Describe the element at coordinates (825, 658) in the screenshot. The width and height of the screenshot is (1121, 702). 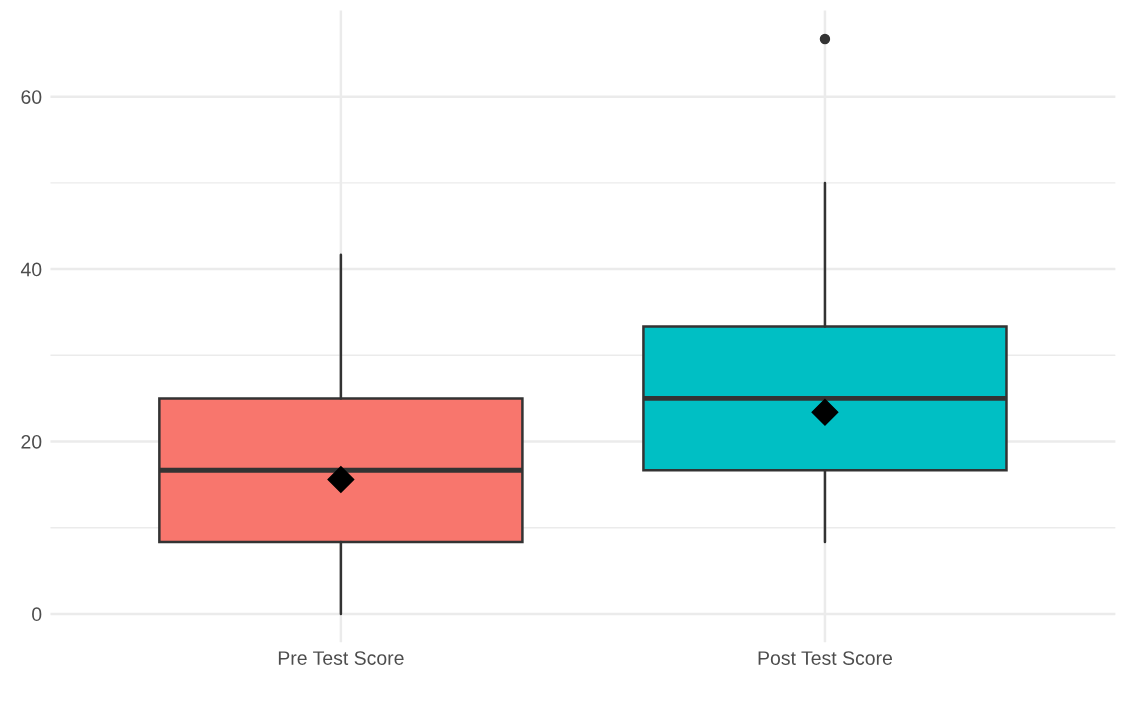
I see `x-tick-label: Post Test Score` at that location.